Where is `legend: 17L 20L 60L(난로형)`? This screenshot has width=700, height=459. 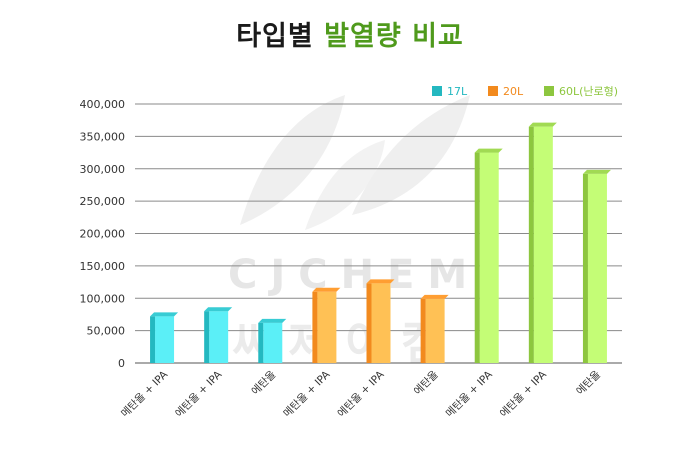
legend: 17L 20L 60L(난로형) is located at coordinates (525, 91).